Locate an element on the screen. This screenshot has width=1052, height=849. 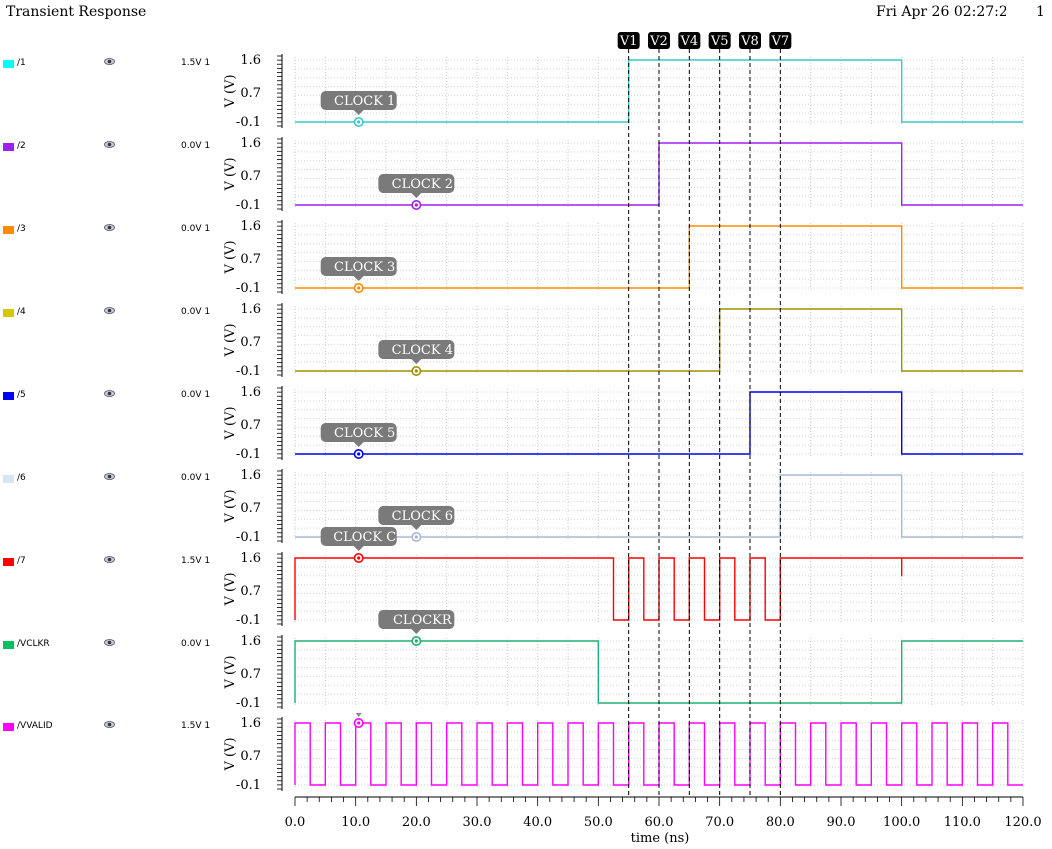
x-tick-label: 30.0 is located at coordinates (477, 822).